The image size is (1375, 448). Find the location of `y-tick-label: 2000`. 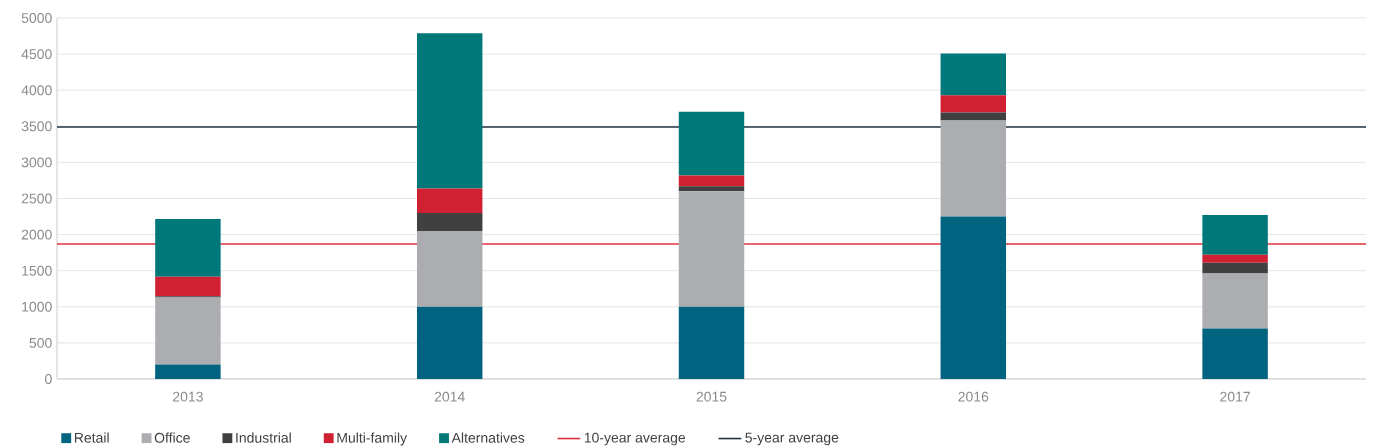

y-tick-label: 2000 is located at coordinates (36, 234).